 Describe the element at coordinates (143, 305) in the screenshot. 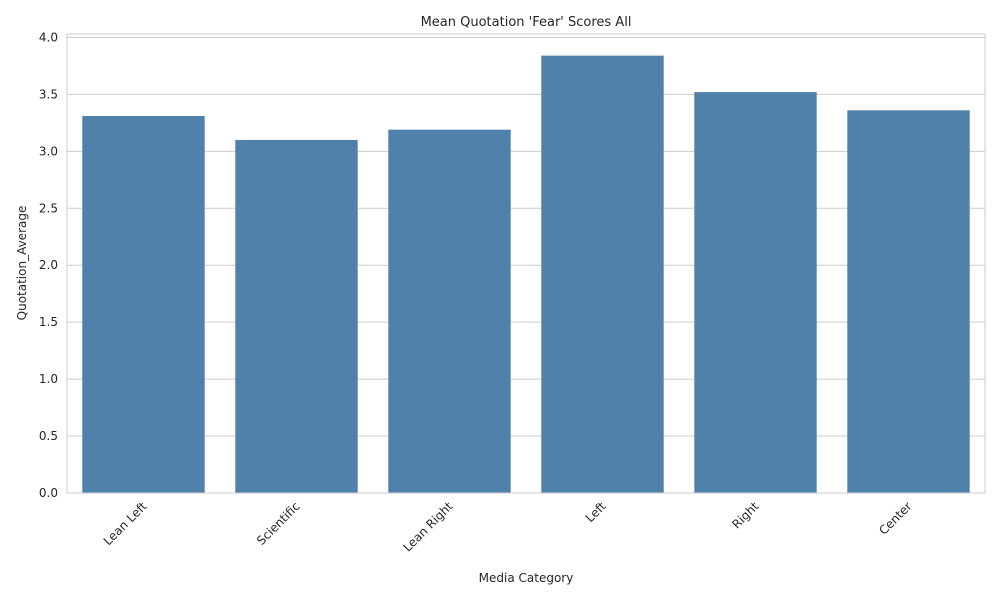

I see `bar-lean-left` at that location.